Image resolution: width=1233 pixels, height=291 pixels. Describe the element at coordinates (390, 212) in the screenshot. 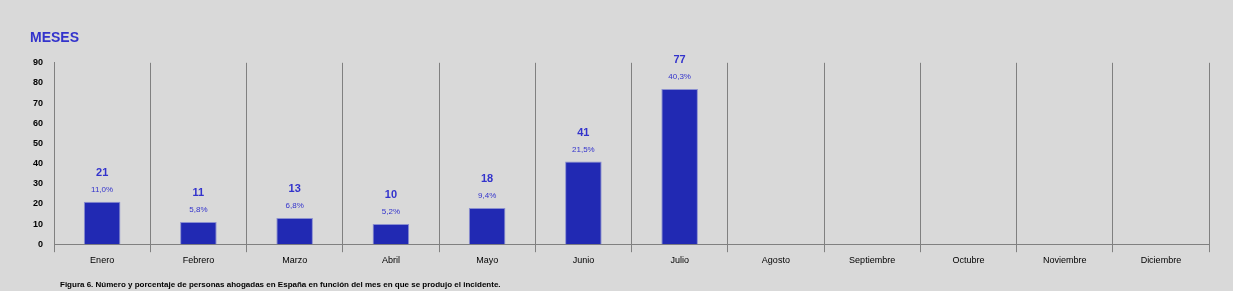

I see `annotation: 5,2%` at that location.